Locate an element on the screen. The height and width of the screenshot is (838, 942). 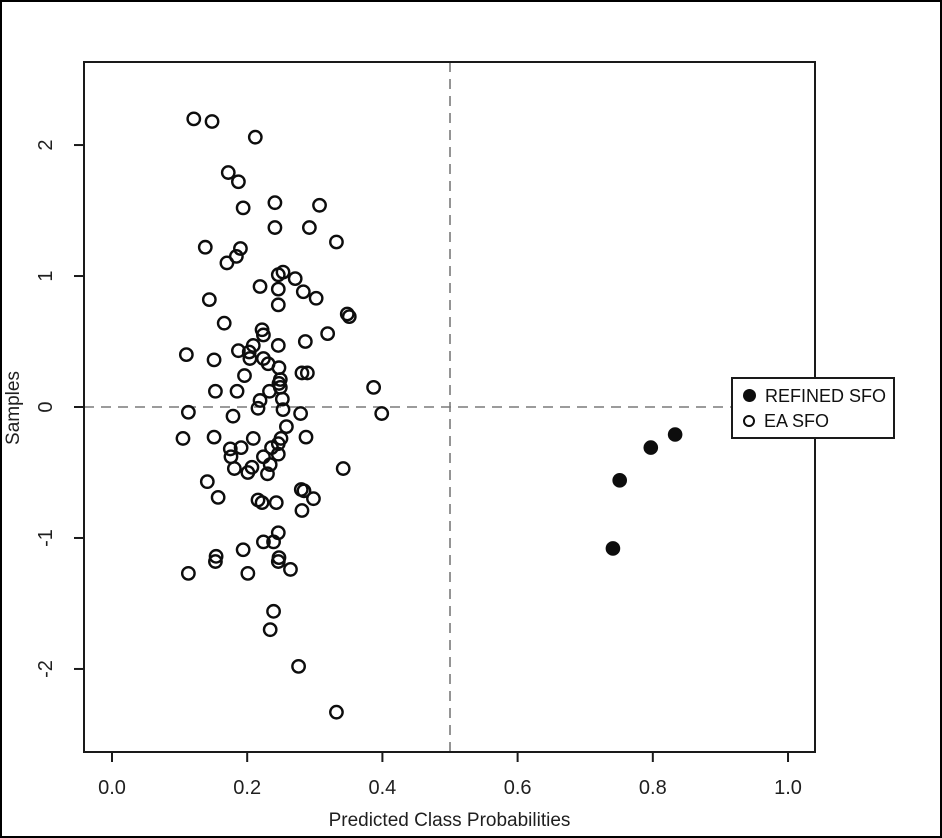
y-tick-label: -2 is located at coordinates (46, 669).